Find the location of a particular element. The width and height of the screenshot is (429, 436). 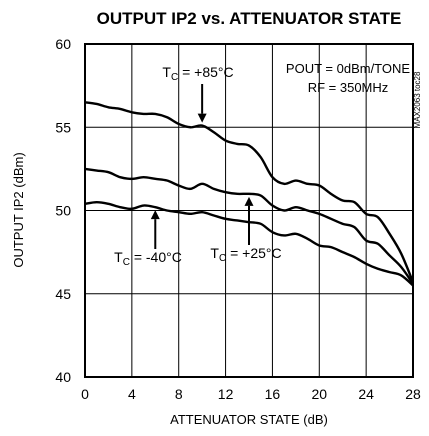

x-tick-label: 8 is located at coordinates (179, 394).